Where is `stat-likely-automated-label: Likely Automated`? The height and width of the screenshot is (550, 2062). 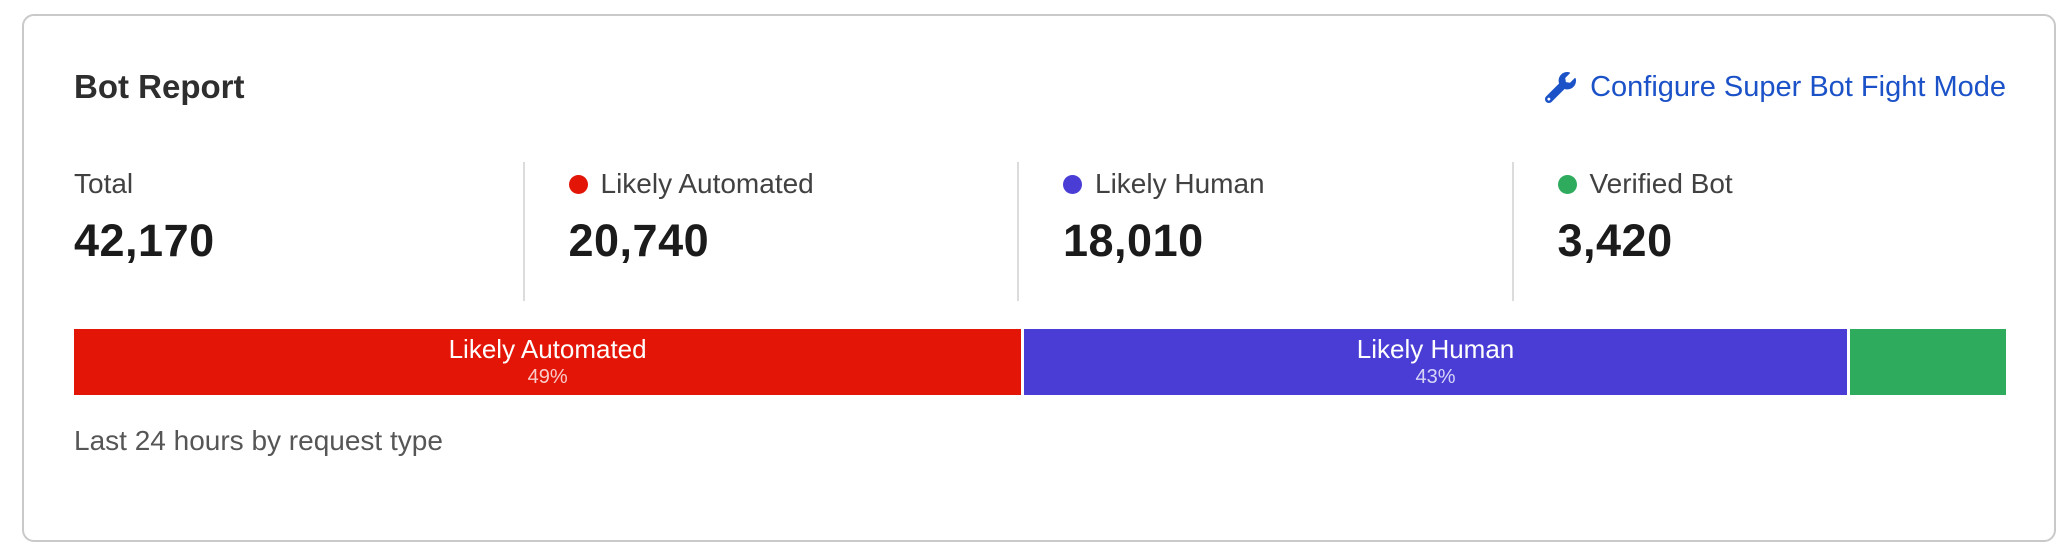
stat-likely-automated-label: Likely Automated is located at coordinates (707, 183).